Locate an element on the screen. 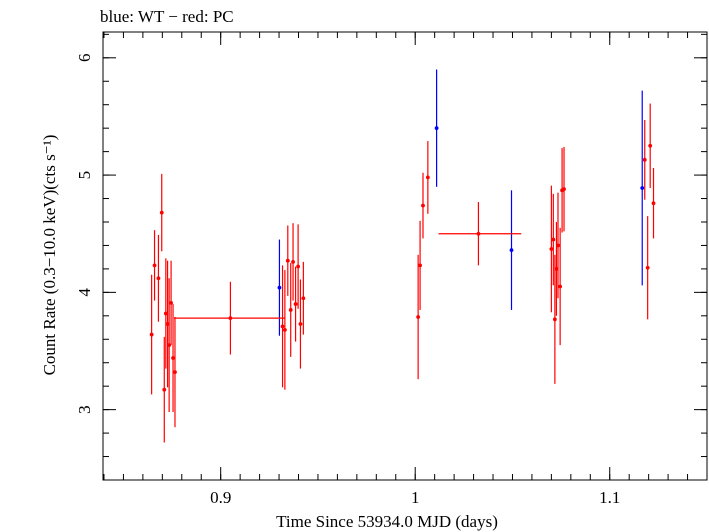 Image resolution: width=709 pixels, height=532 pixels. x-tick-label: 1 is located at coordinates (415, 497).